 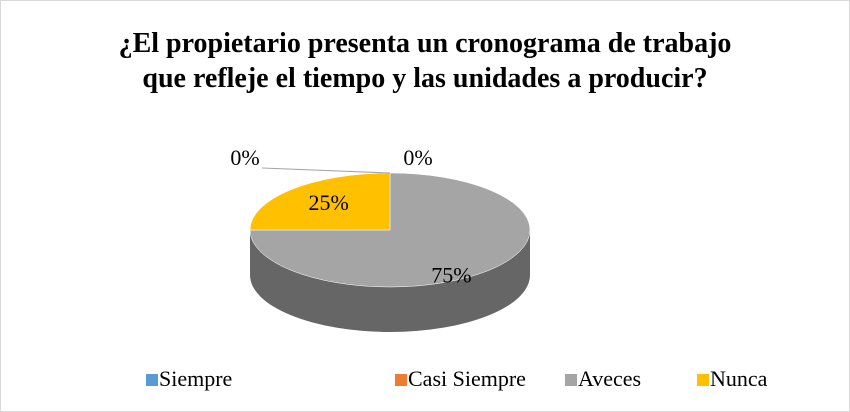 What do you see at coordinates (328, 202) in the screenshot?
I see `data-label: 25%` at bounding box center [328, 202].